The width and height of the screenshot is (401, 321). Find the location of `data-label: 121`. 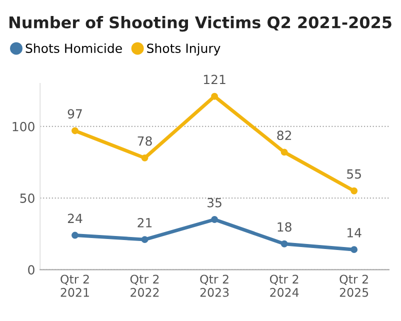

data-label: 121 is located at coordinates (215, 79).